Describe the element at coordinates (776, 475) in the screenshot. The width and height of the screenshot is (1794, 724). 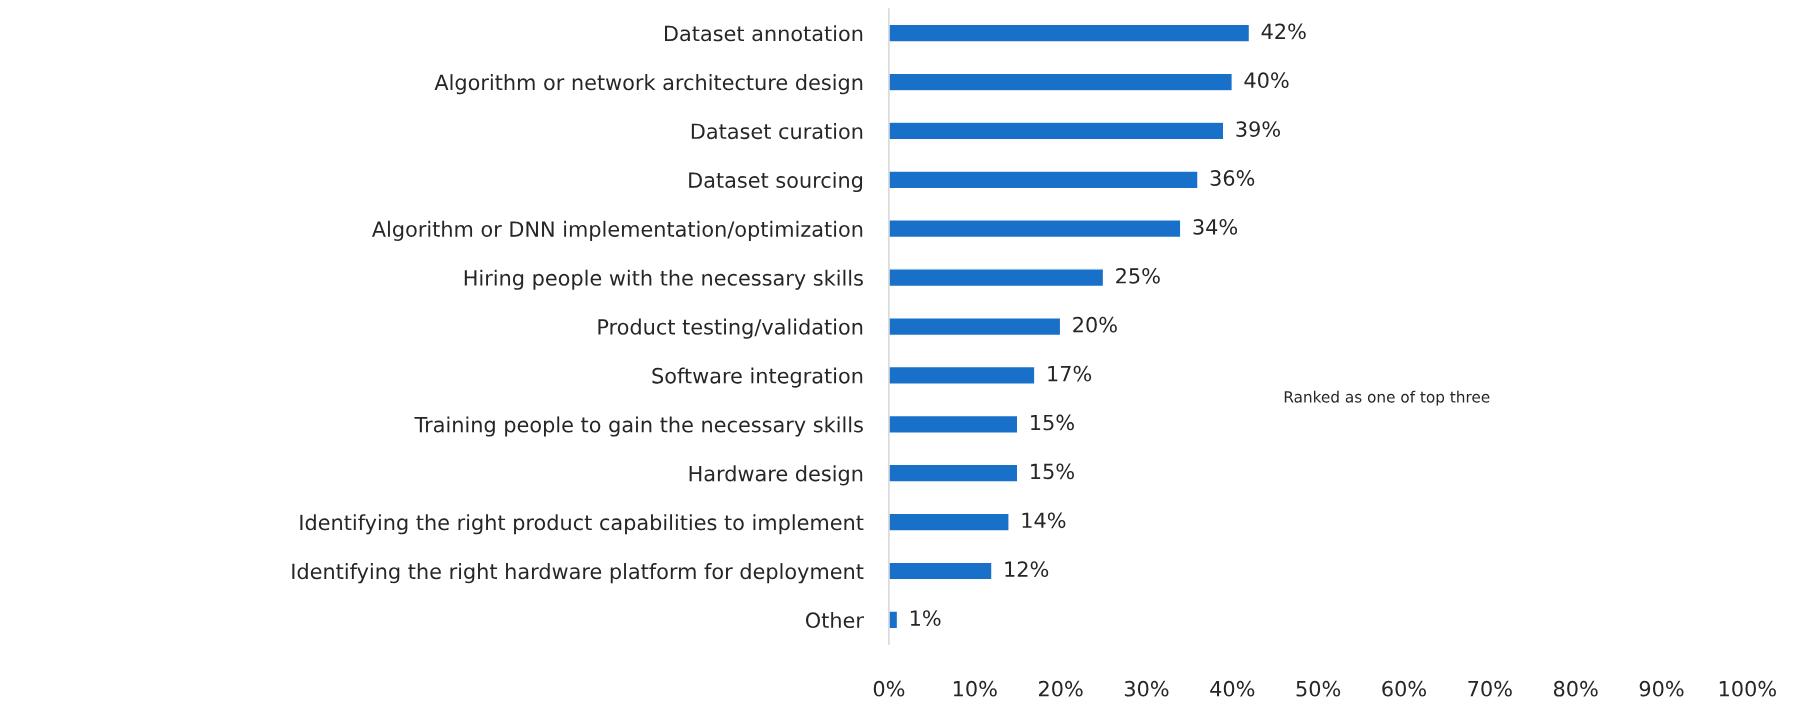
I see `y-tick-label: Hardware design` at that location.